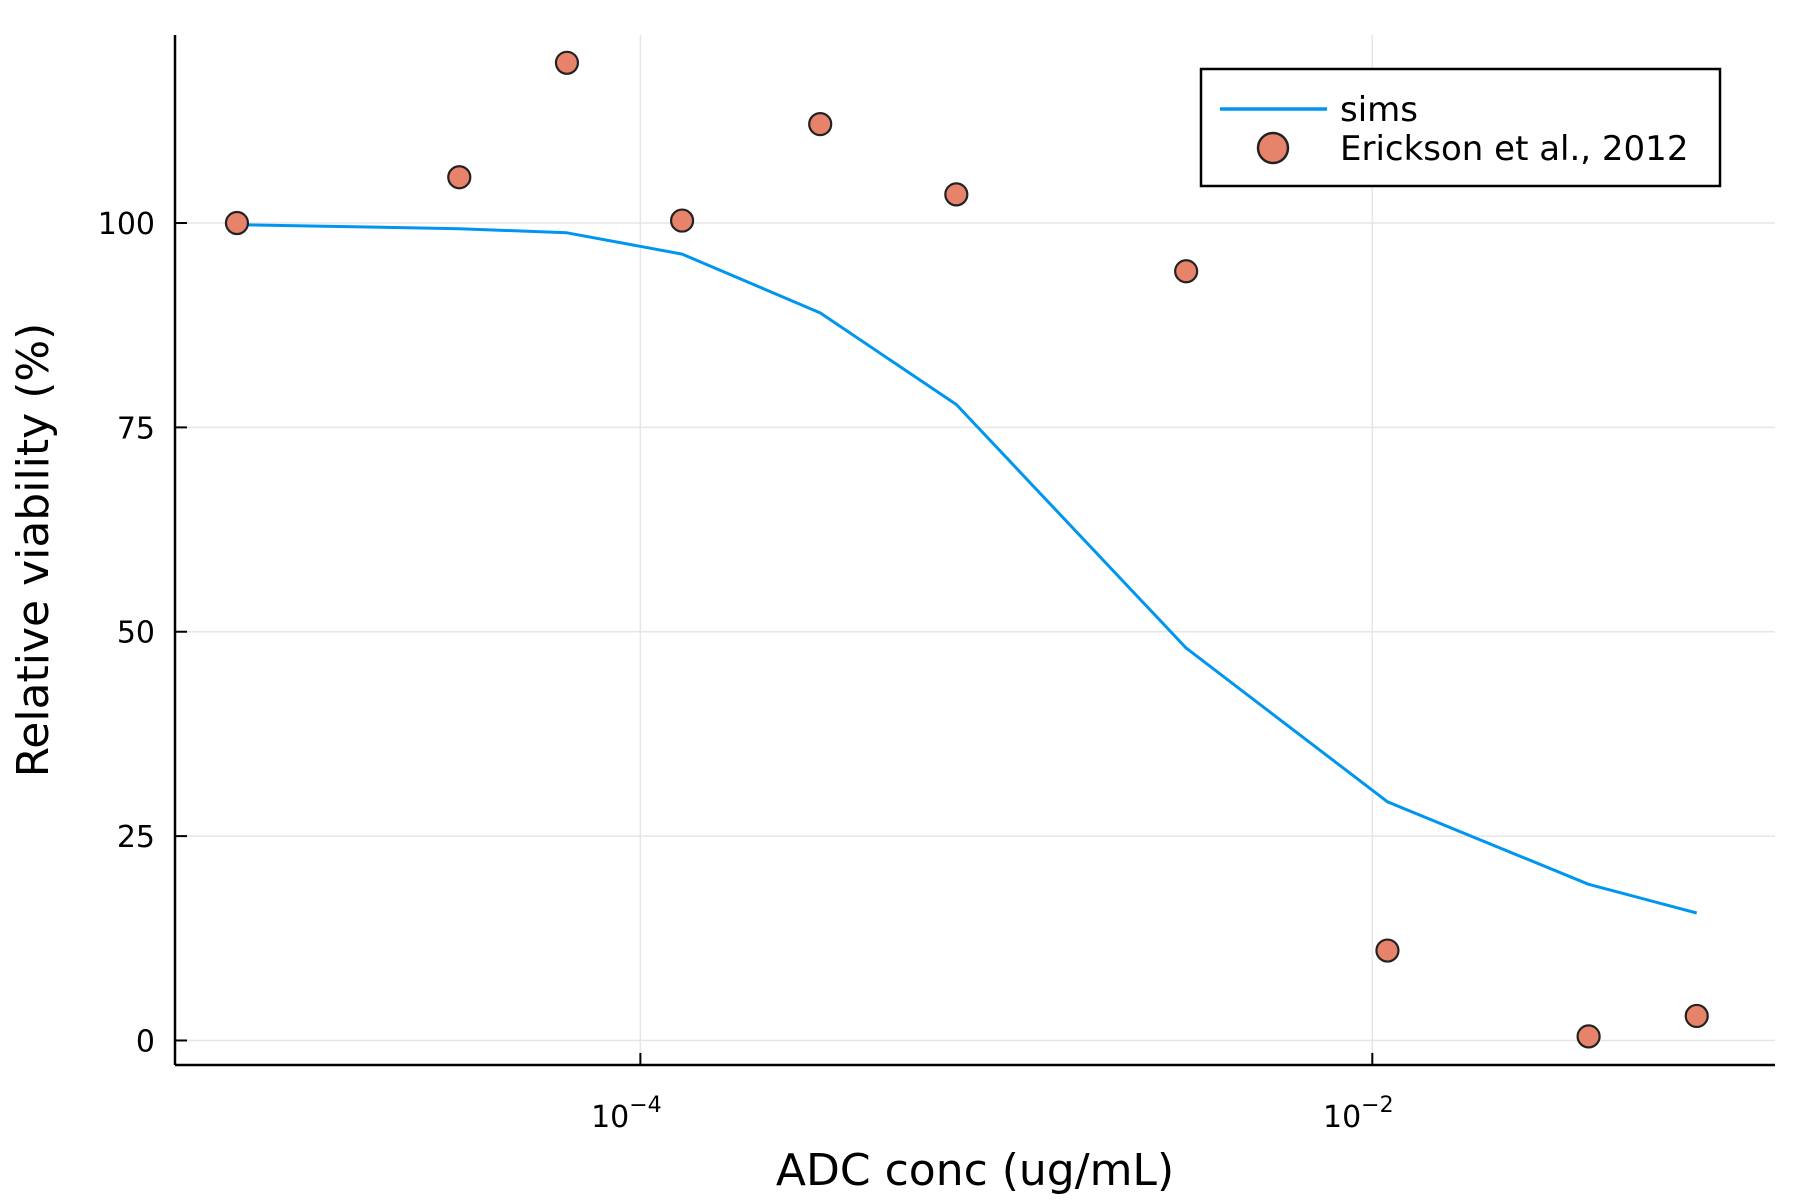 The image size is (1800, 1200). I want to click on y-tick-label: 25, so click(136, 837).